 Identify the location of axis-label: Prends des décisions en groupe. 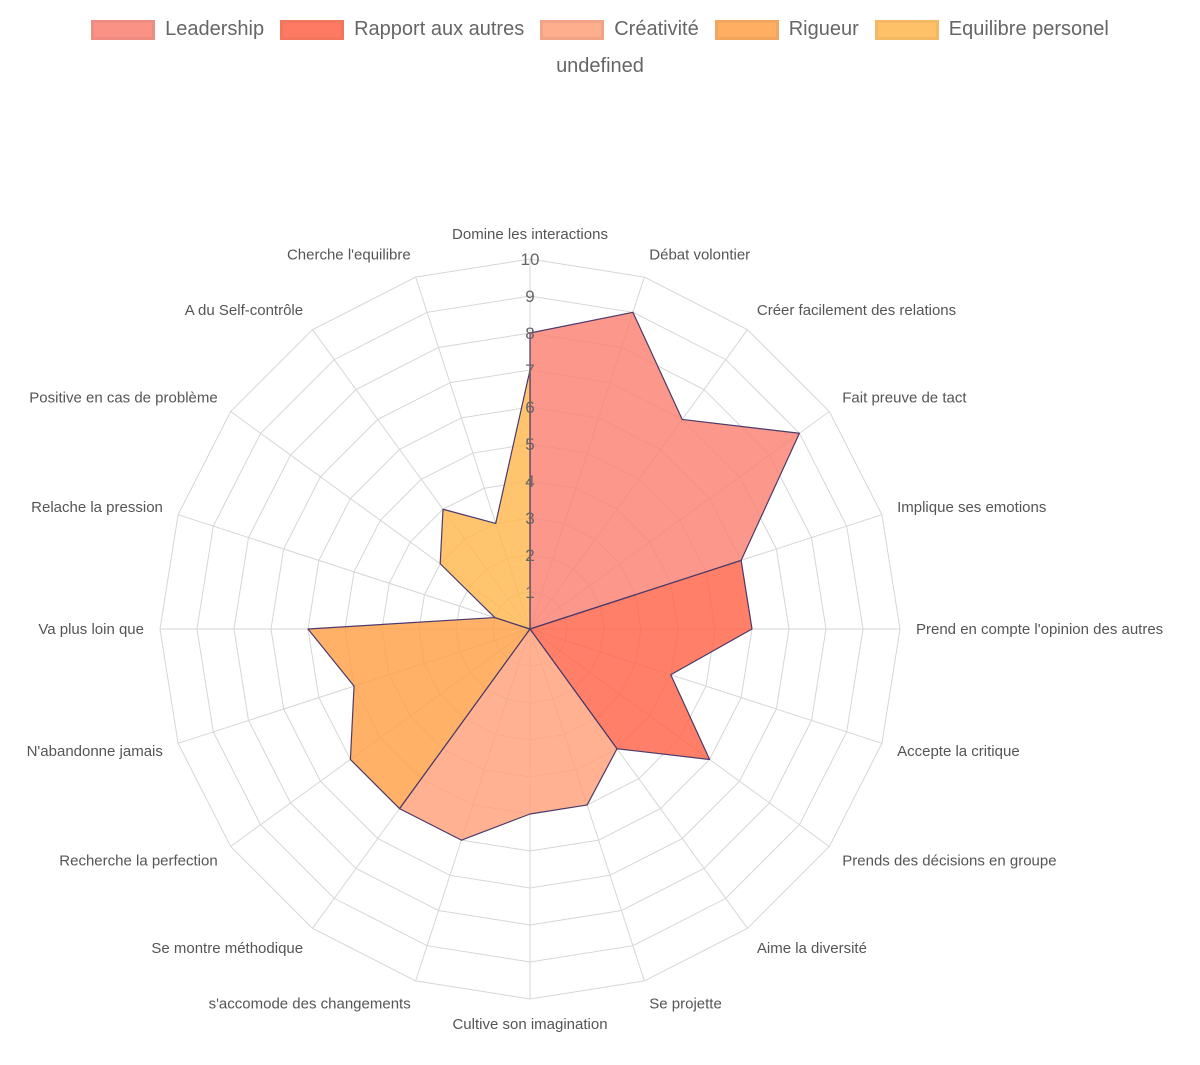
(949, 861).